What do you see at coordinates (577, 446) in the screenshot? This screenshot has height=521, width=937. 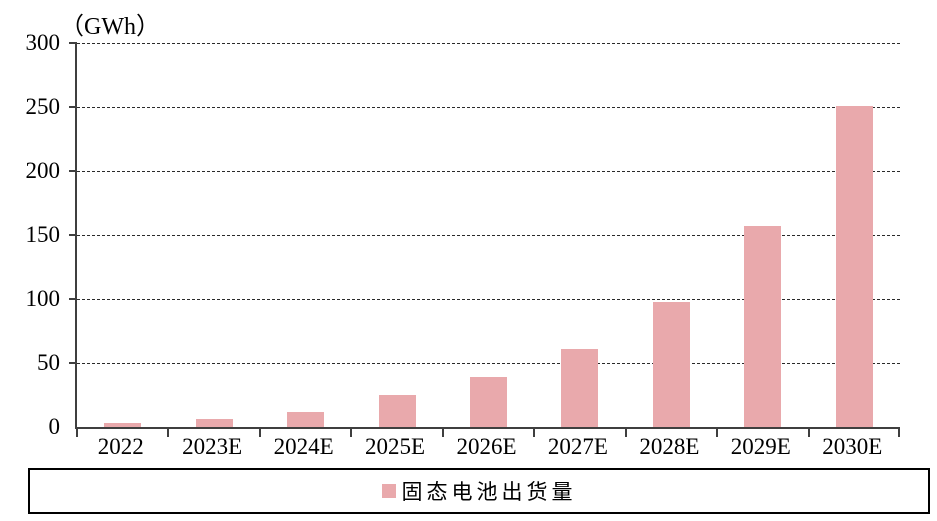 I see `x-tick-label-2027E: 2027E` at bounding box center [577, 446].